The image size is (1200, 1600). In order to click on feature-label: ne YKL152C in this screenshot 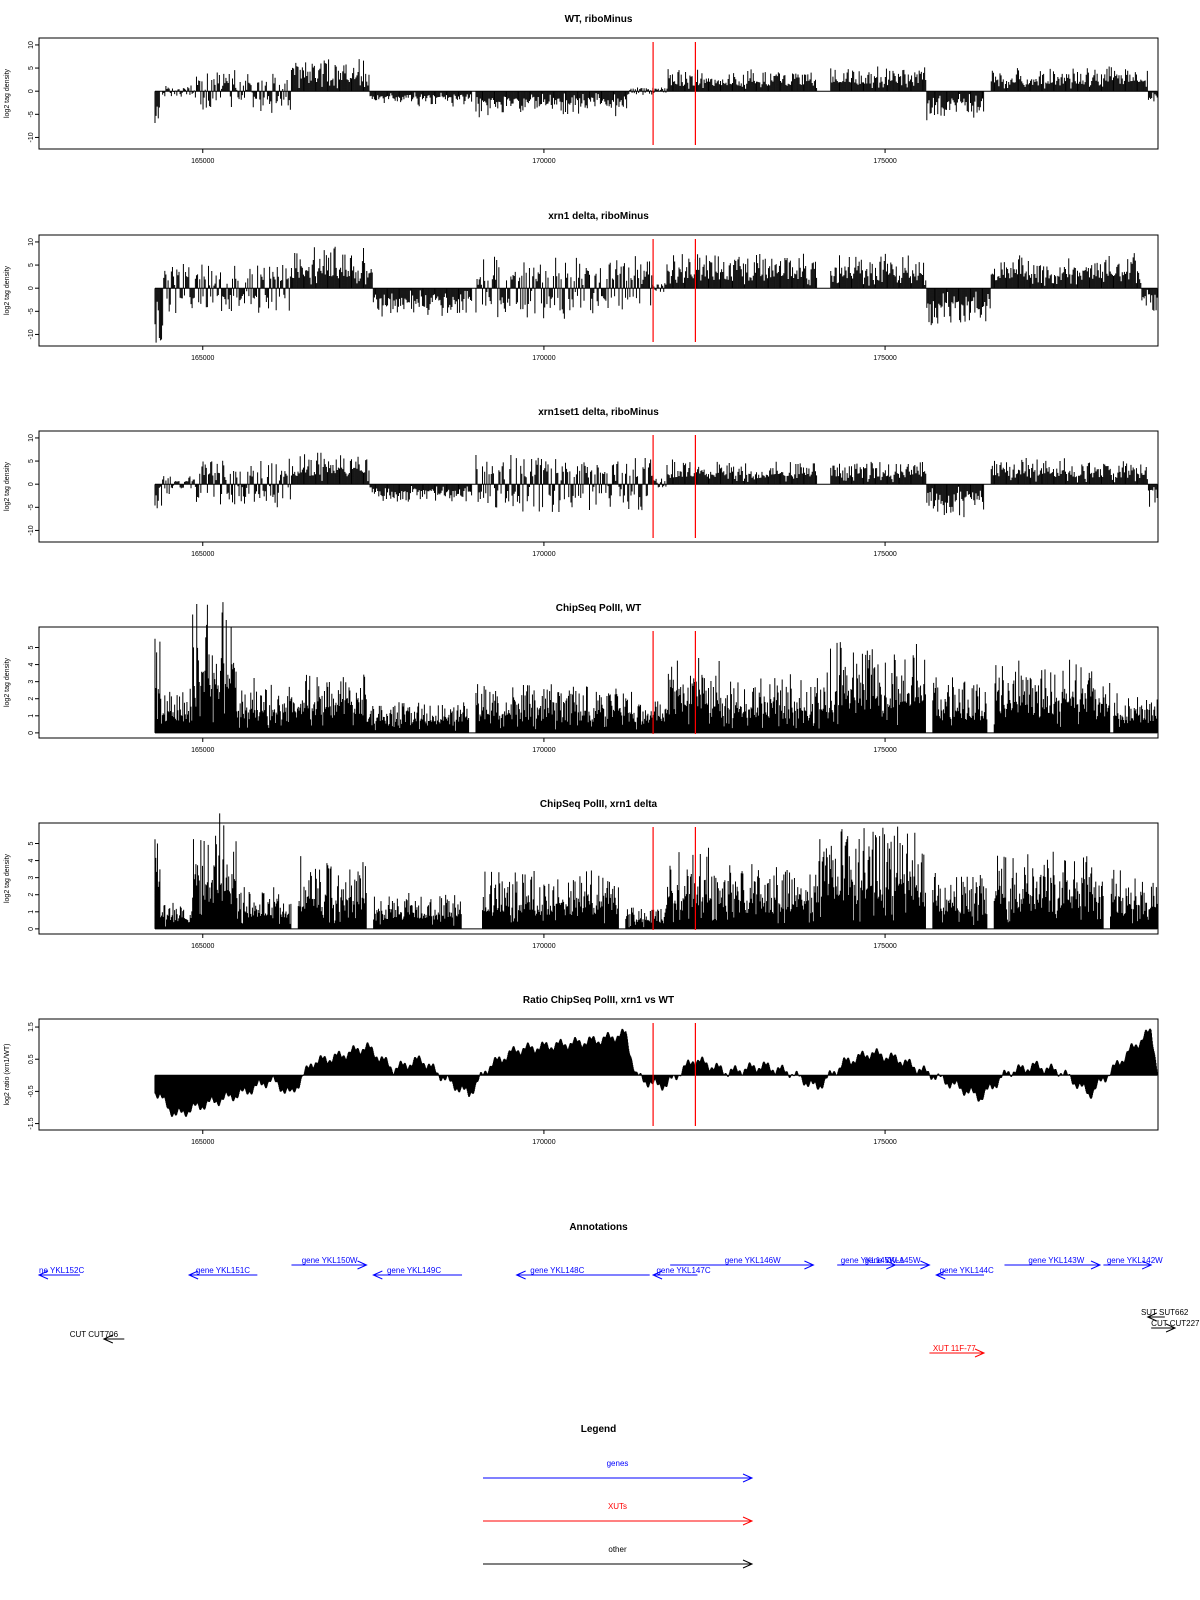, I will do `click(61, 1270)`.